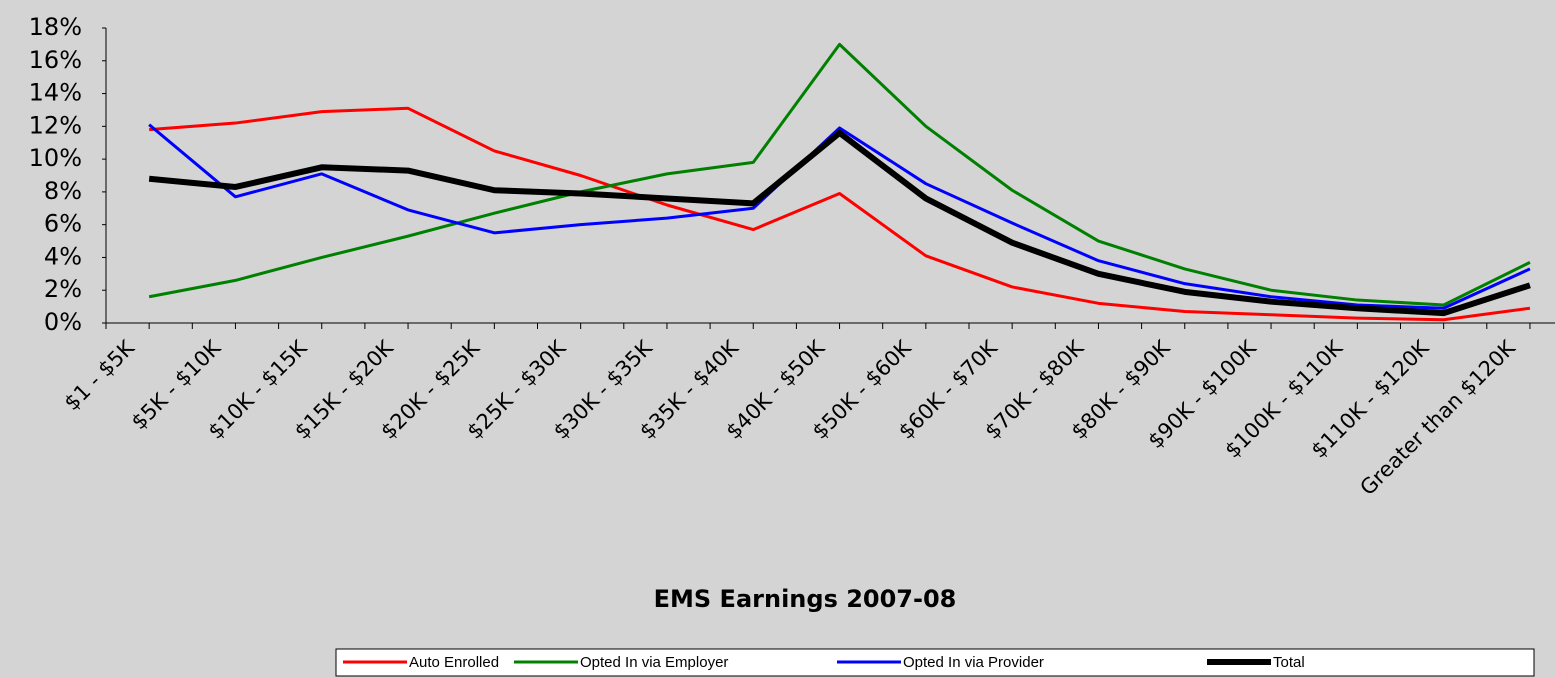 The image size is (1555, 678). What do you see at coordinates (63, 322) in the screenshot?
I see `y-tick-label: 0%` at bounding box center [63, 322].